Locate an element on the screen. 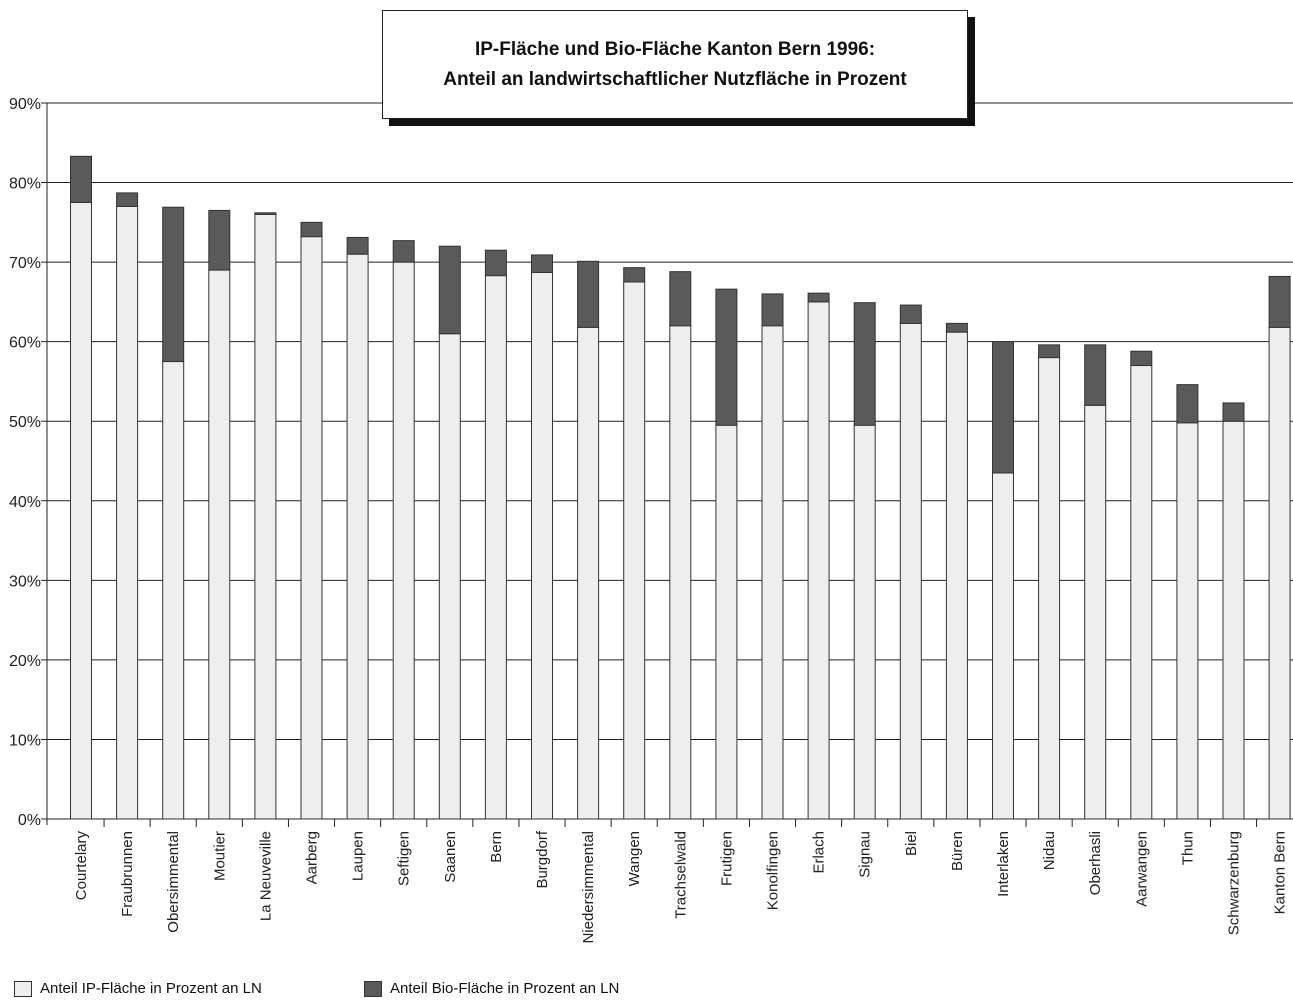  x-tick-label: Saanen is located at coordinates (450, 857).